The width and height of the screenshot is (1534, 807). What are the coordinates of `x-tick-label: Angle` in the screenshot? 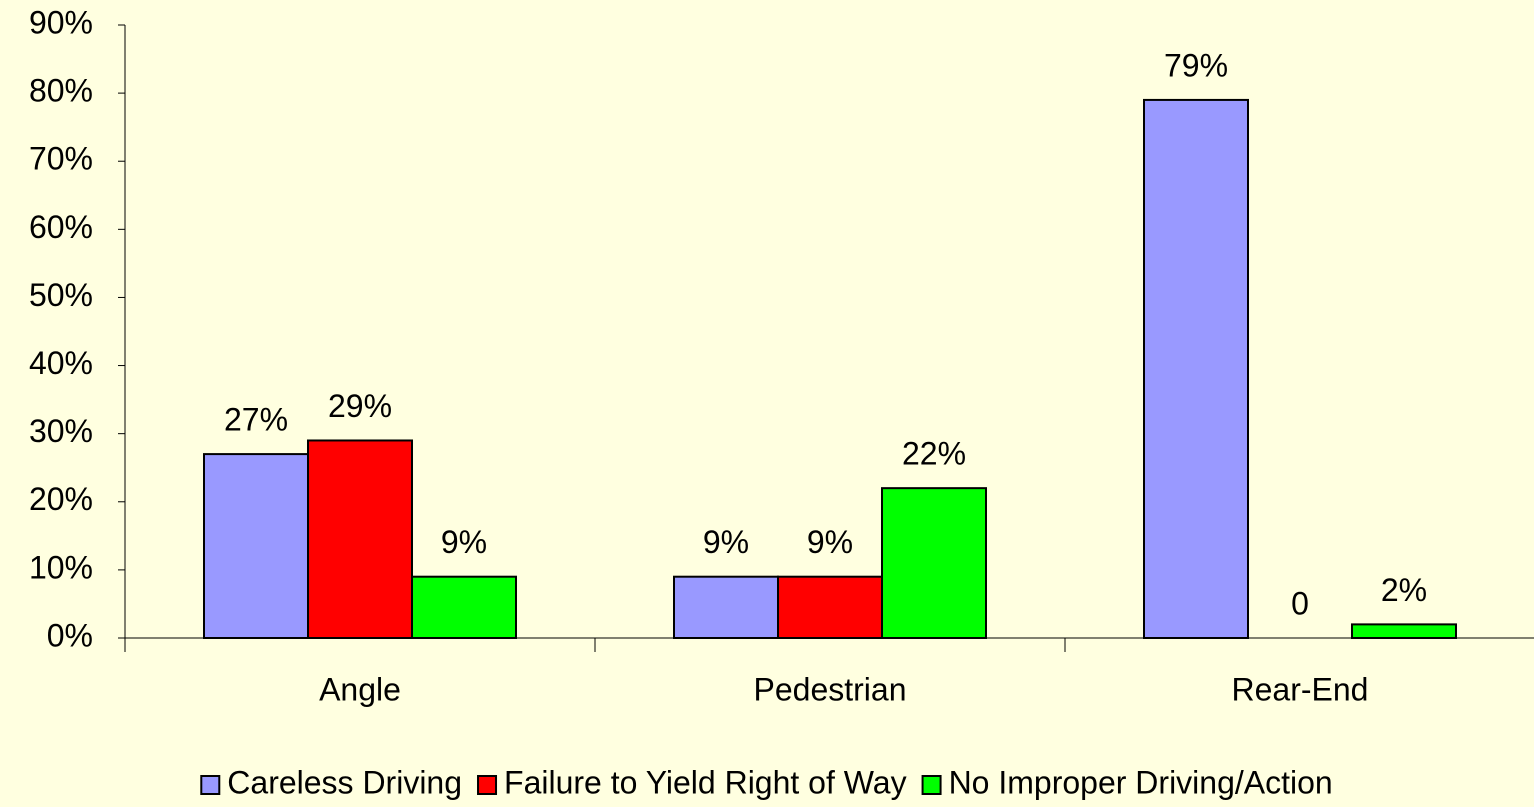 It's located at (360, 689).